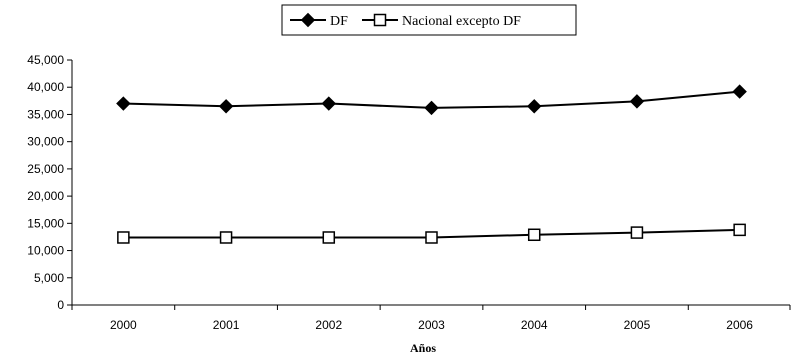 The height and width of the screenshot is (358, 791). What do you see at coordinates (739, 325) in the screenshot?
I see `x-tick-label: 2006` at bounding box center [739, 325].